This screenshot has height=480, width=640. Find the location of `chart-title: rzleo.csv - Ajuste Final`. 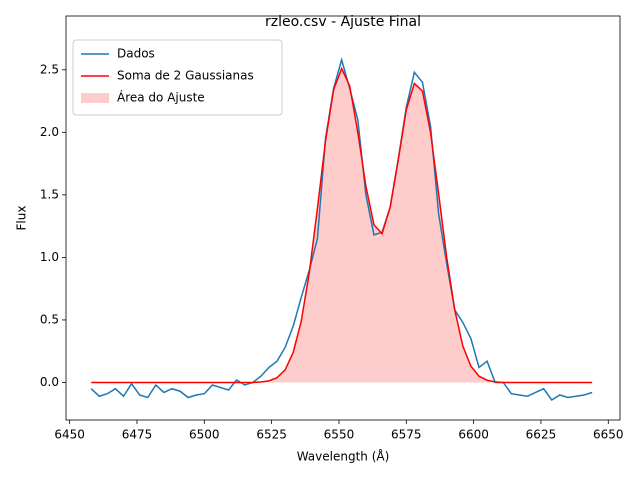

chart-title: rzleo.csv - Ajuste Final is located at coordinates (343, 22).